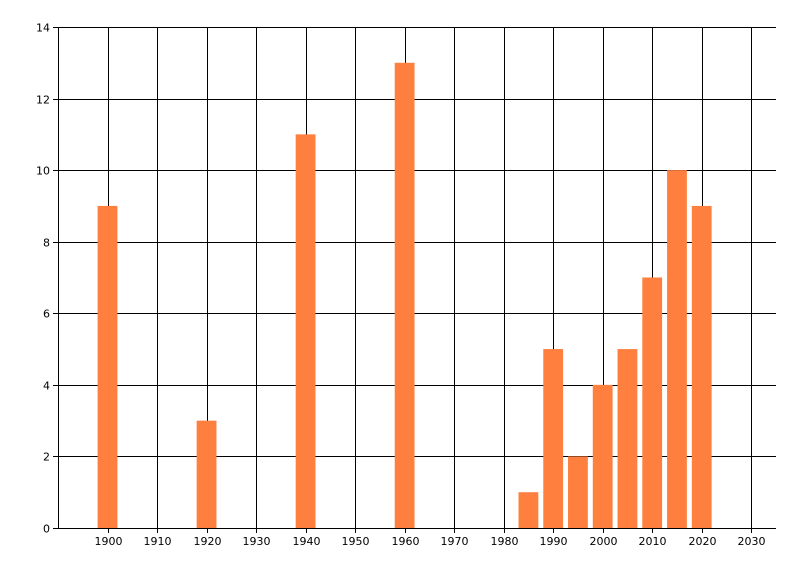 The image size is (800, 580). What do you see at coordinates (653, 541) in the screenshot?
I see `x-tick-label: 2010` at bounding box center [653, 541].